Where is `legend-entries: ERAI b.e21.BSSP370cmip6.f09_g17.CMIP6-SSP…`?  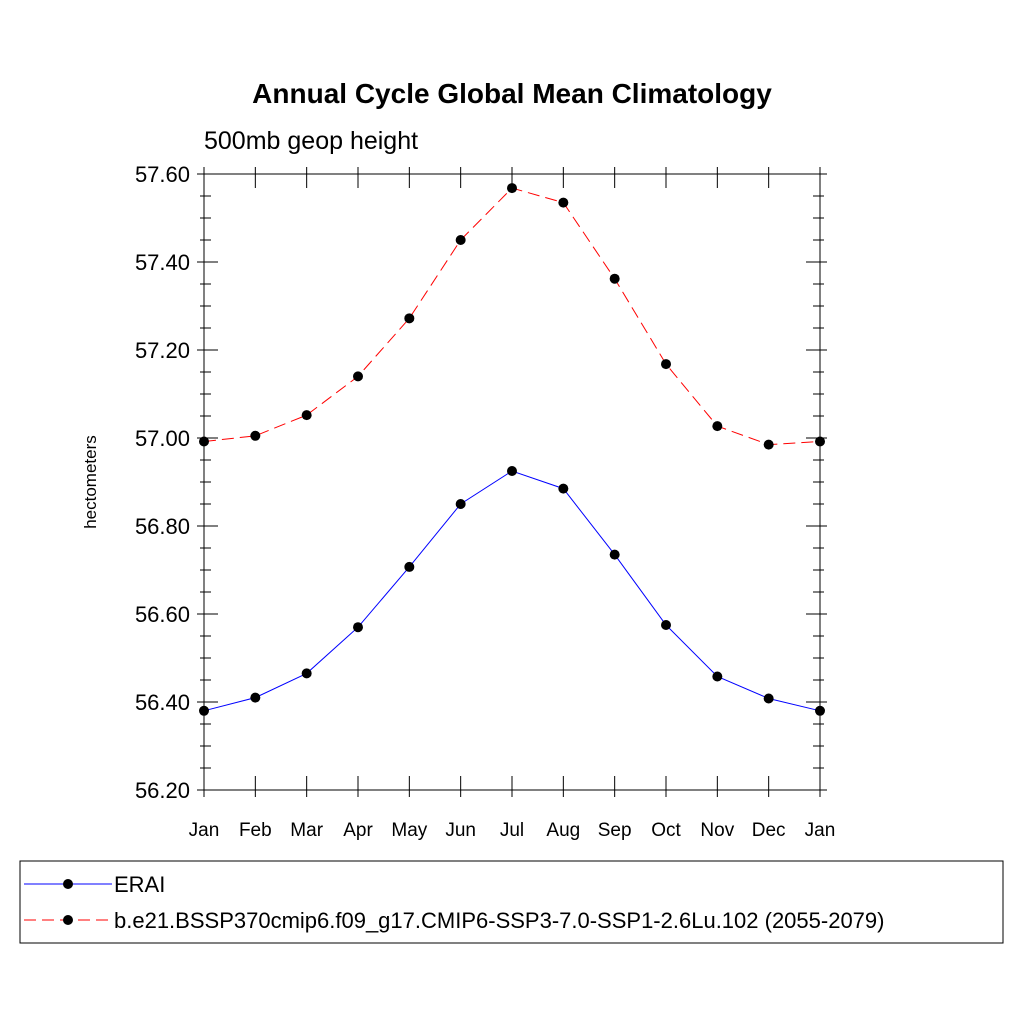 legend-entries: ERAI b.e21.BSSP370cmip6.f09_g17.CMIP6-SSP… is located at coordinates (454, 902).